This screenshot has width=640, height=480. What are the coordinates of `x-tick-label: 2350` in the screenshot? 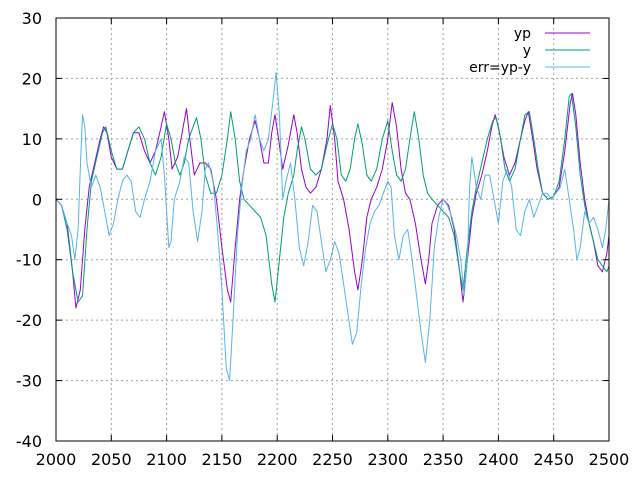 It's located at (443, 459).